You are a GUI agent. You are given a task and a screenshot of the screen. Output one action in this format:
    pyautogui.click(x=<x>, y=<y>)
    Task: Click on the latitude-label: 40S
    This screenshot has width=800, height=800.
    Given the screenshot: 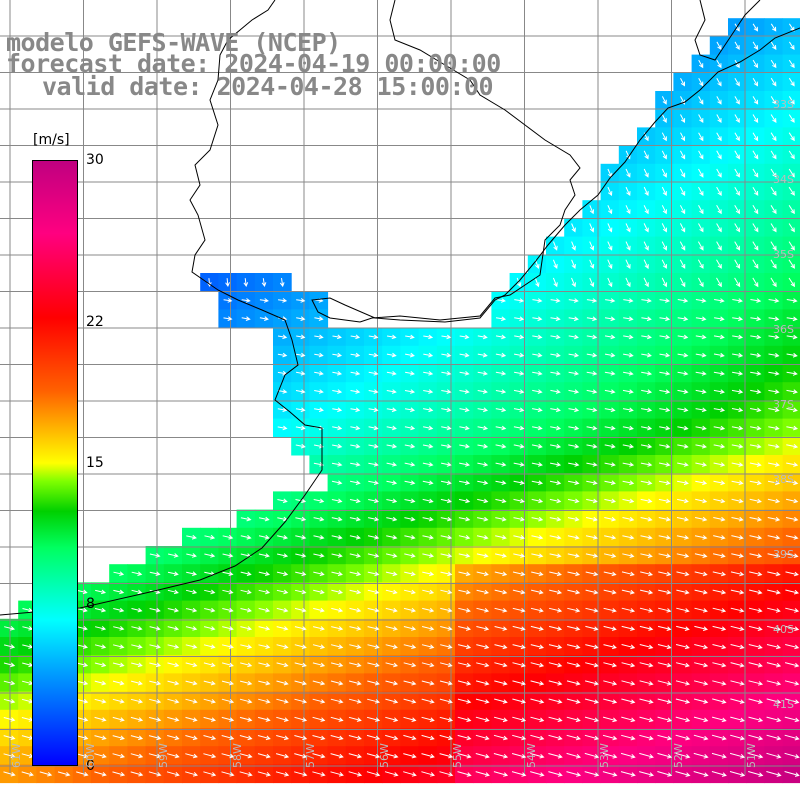 What is the action you would take?
    pyautogui.click(x=783, y=629)
    